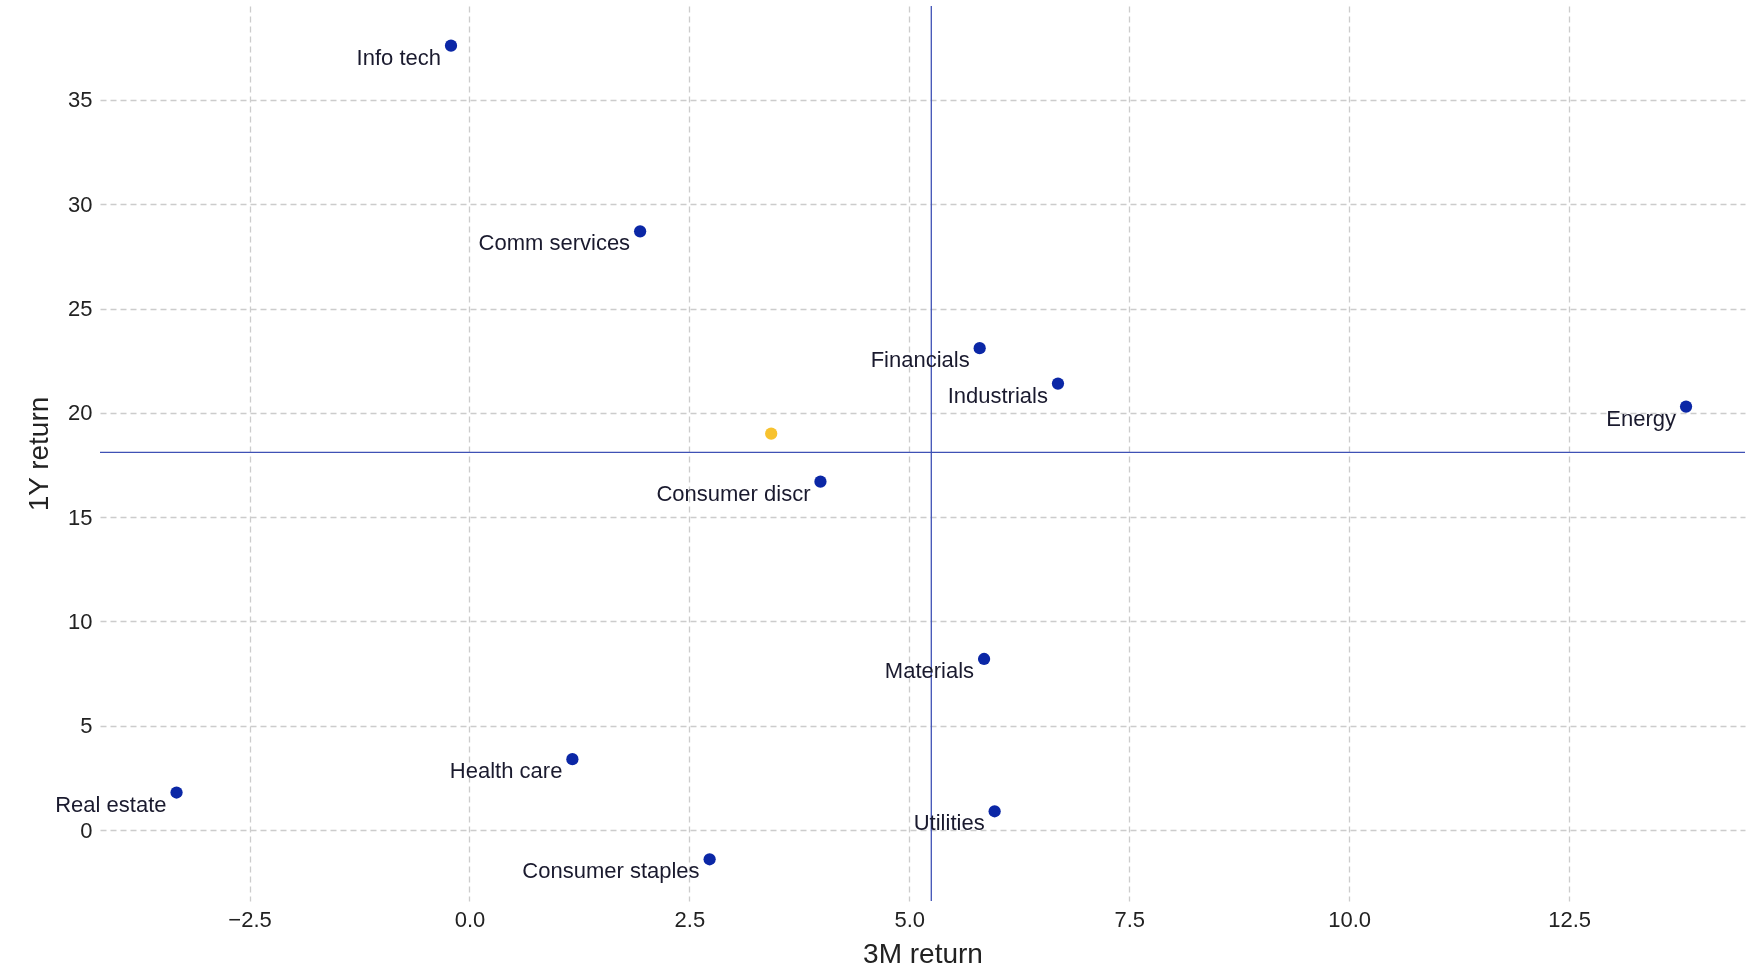  I want to click on x-tick-label: 0.0, so click(470, 919).